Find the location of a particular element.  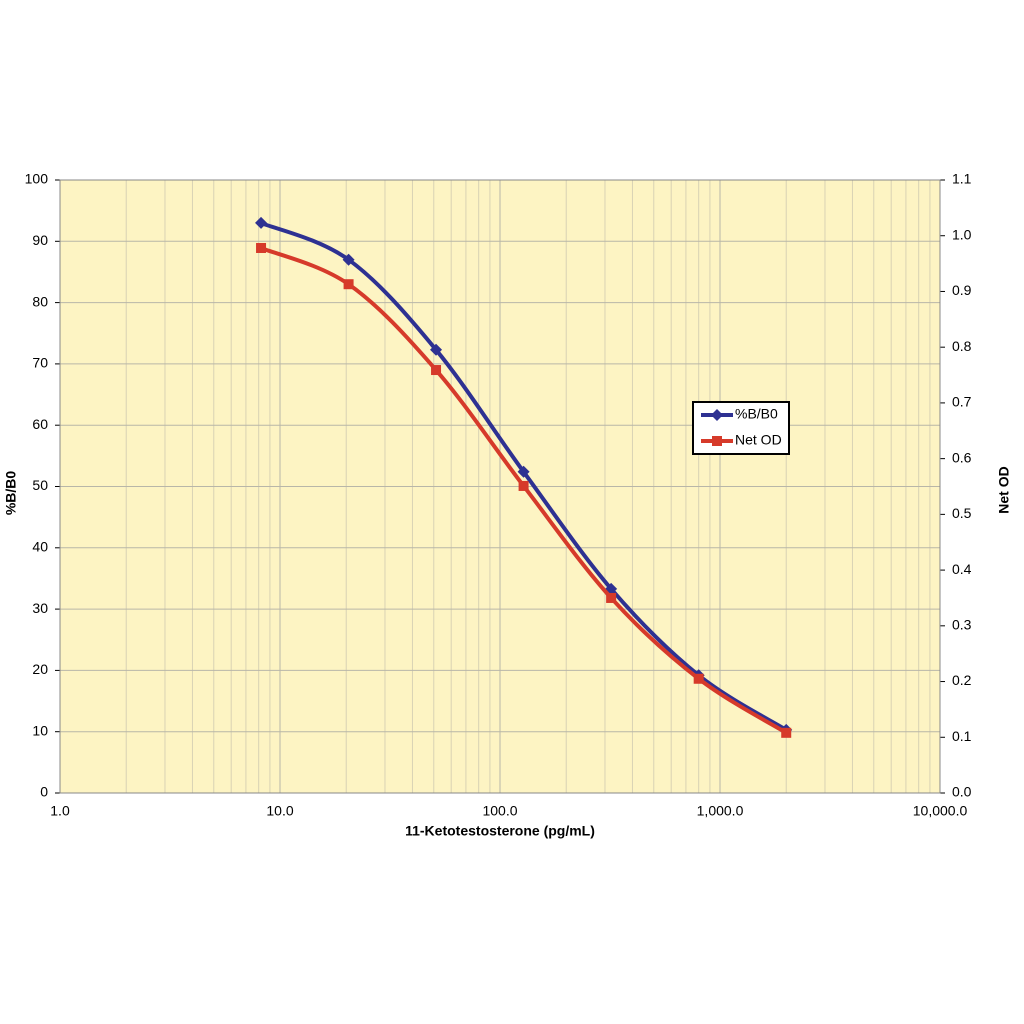

legend-label: %B/B0 is located at coordinates (756, 414).